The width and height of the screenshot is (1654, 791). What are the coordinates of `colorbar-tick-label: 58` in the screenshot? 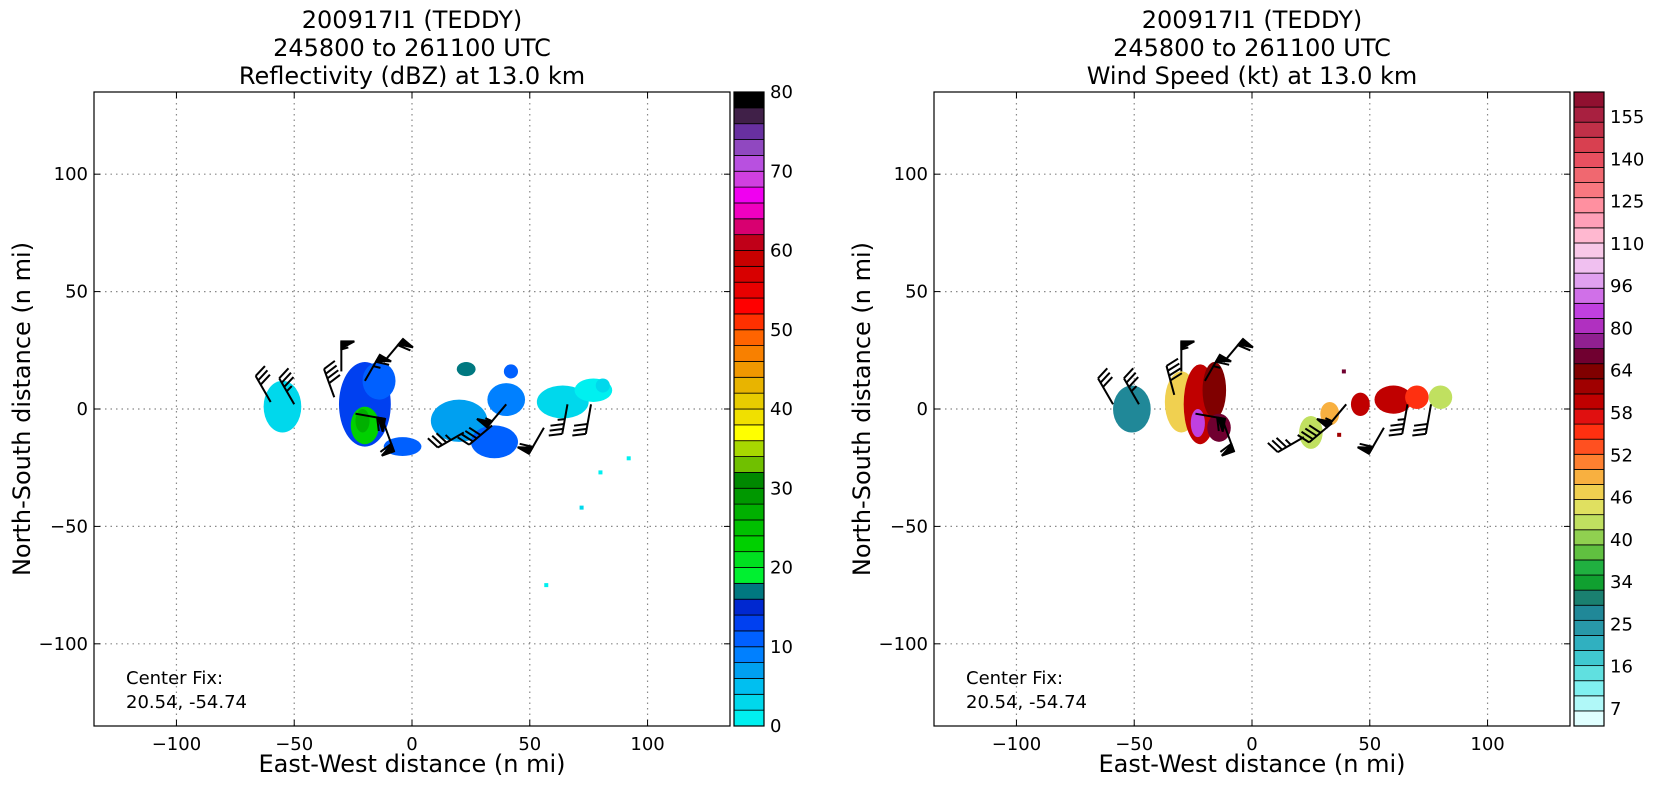 It's located at (1621, 413).